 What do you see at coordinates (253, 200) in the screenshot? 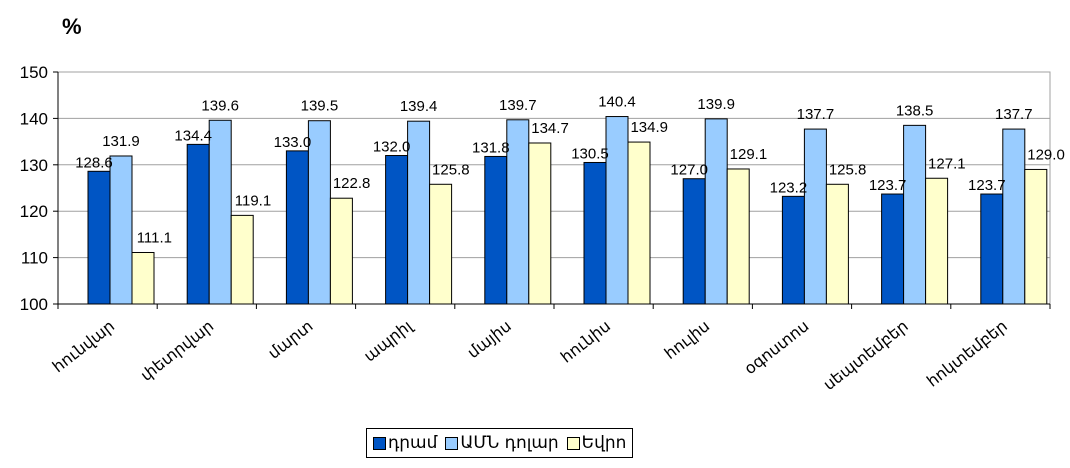
I see `data-label: 119.1` at bounding box center [253, 200].